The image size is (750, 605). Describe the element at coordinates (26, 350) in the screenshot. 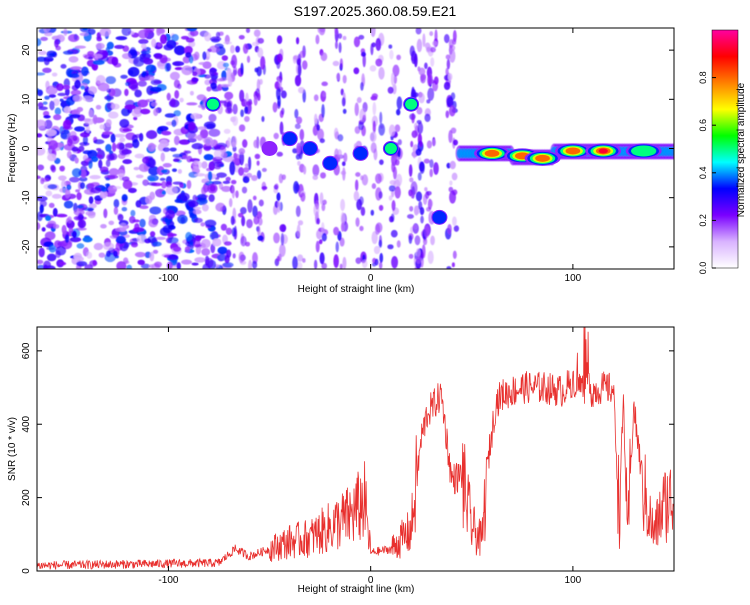

I see `y-tick-label: 600` at that location.